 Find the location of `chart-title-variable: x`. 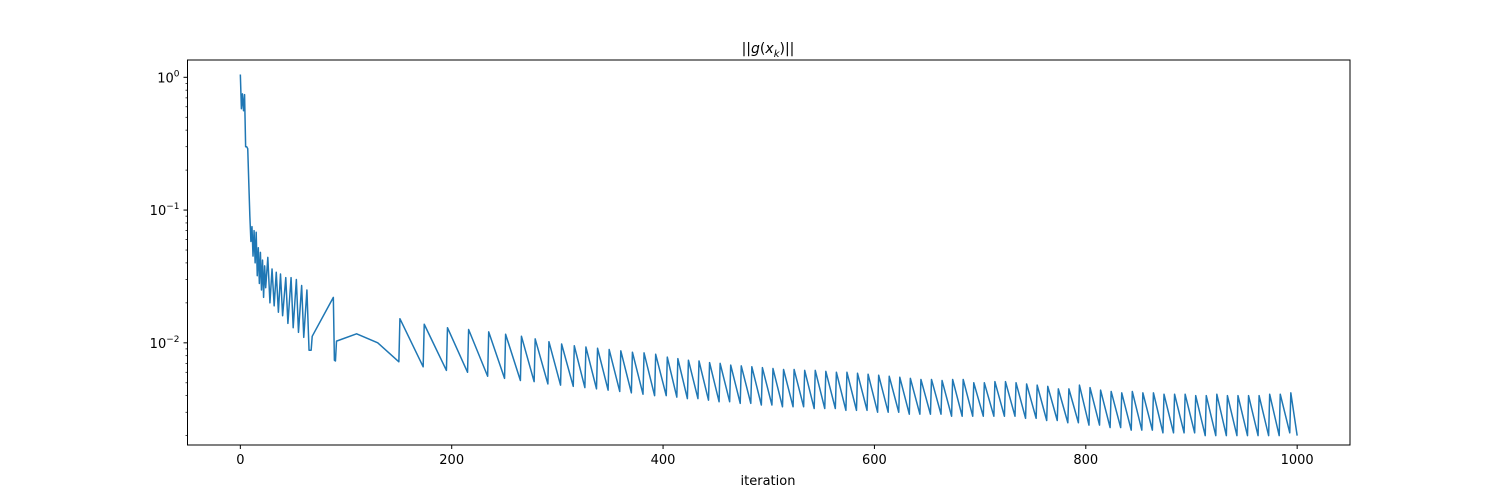

chart-title-variable: x is located at coordinates (769, 49).